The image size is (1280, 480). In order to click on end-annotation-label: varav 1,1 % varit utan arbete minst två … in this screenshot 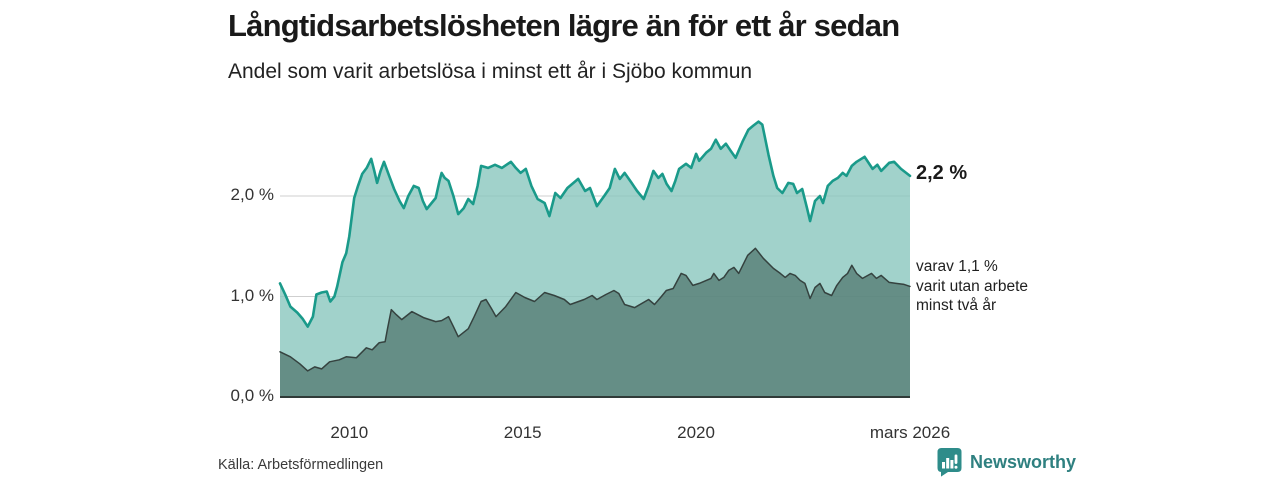, I will do `click(972, 286)`.